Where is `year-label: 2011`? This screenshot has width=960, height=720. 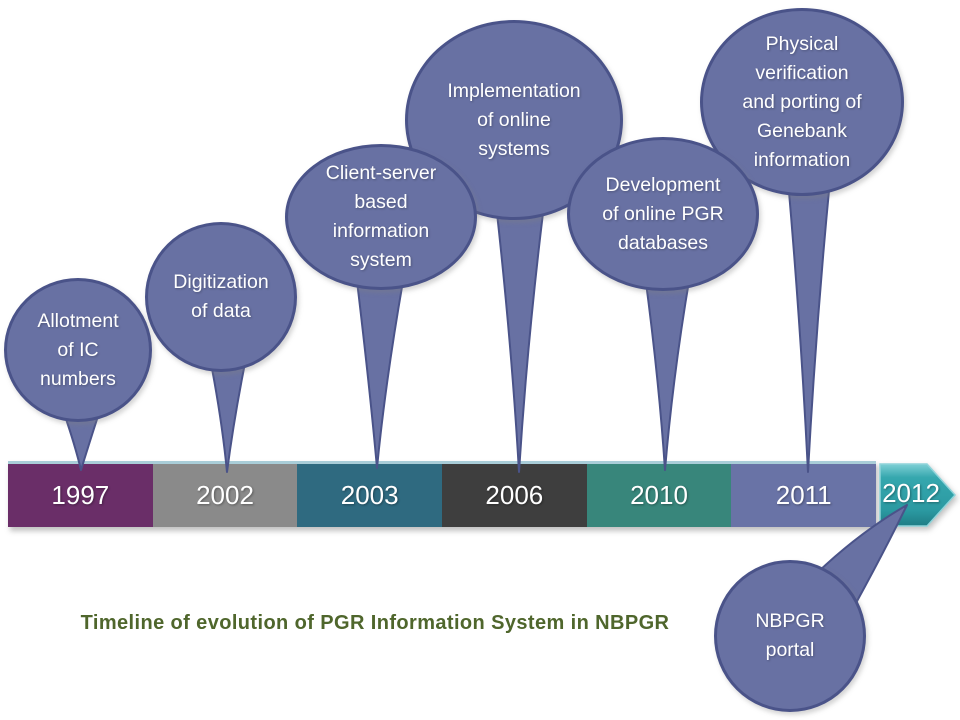 year-label: 2011 is located at coordinates (803, 495).